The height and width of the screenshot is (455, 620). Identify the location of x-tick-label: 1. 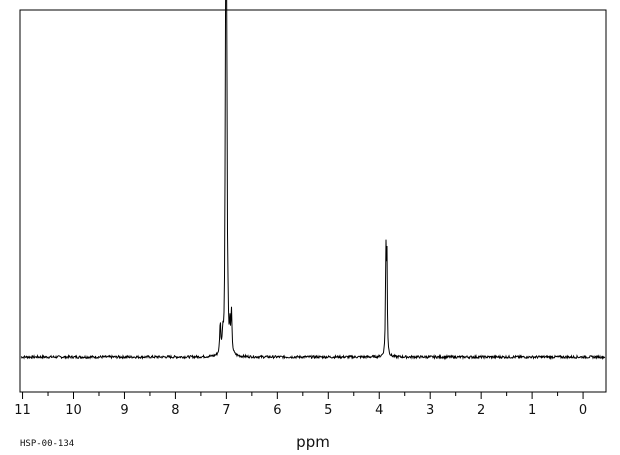
(532, 410).